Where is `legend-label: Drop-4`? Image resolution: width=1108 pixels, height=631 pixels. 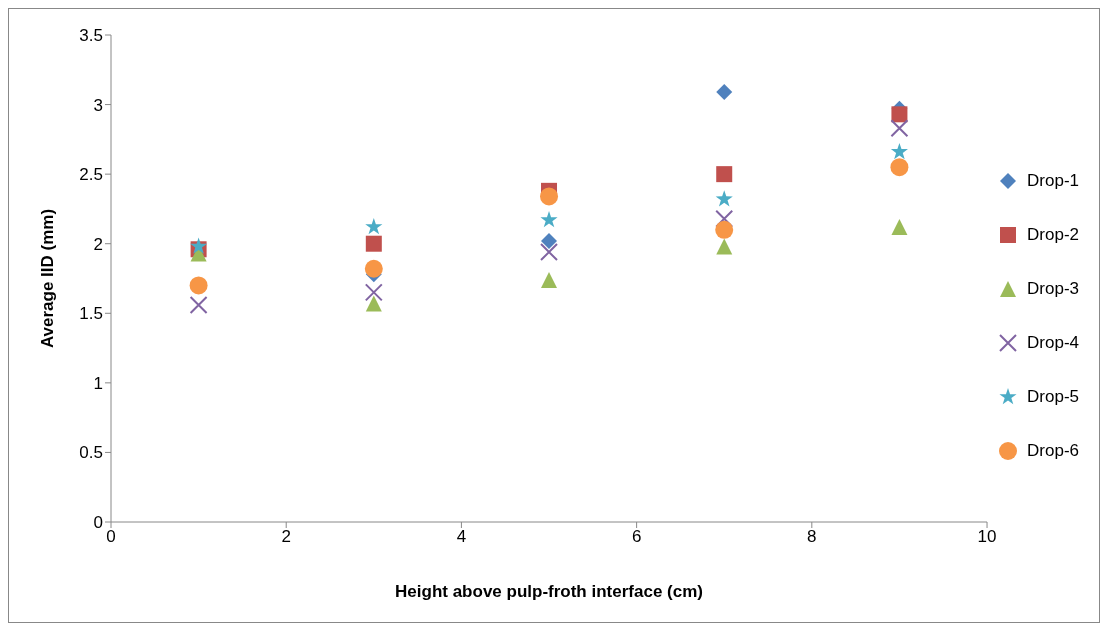
legend-label: Drop-4 is located at coordinates (1053, 342).